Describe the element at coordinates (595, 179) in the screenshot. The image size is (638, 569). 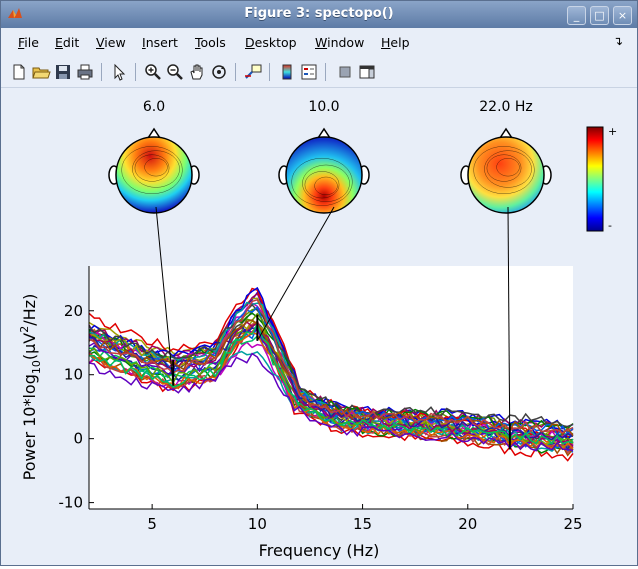
I see `colorbar` at that location.